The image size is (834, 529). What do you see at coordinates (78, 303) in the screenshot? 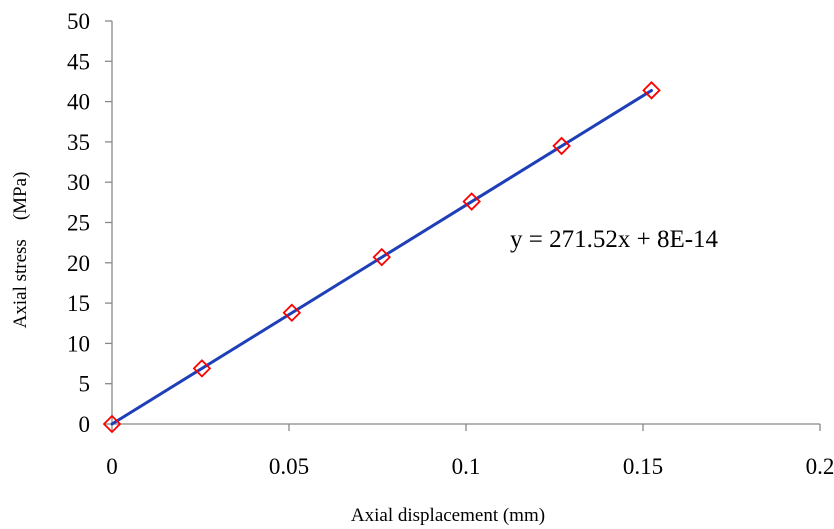
I see `y-tick-label: 15` at bounding box center [78, 303].